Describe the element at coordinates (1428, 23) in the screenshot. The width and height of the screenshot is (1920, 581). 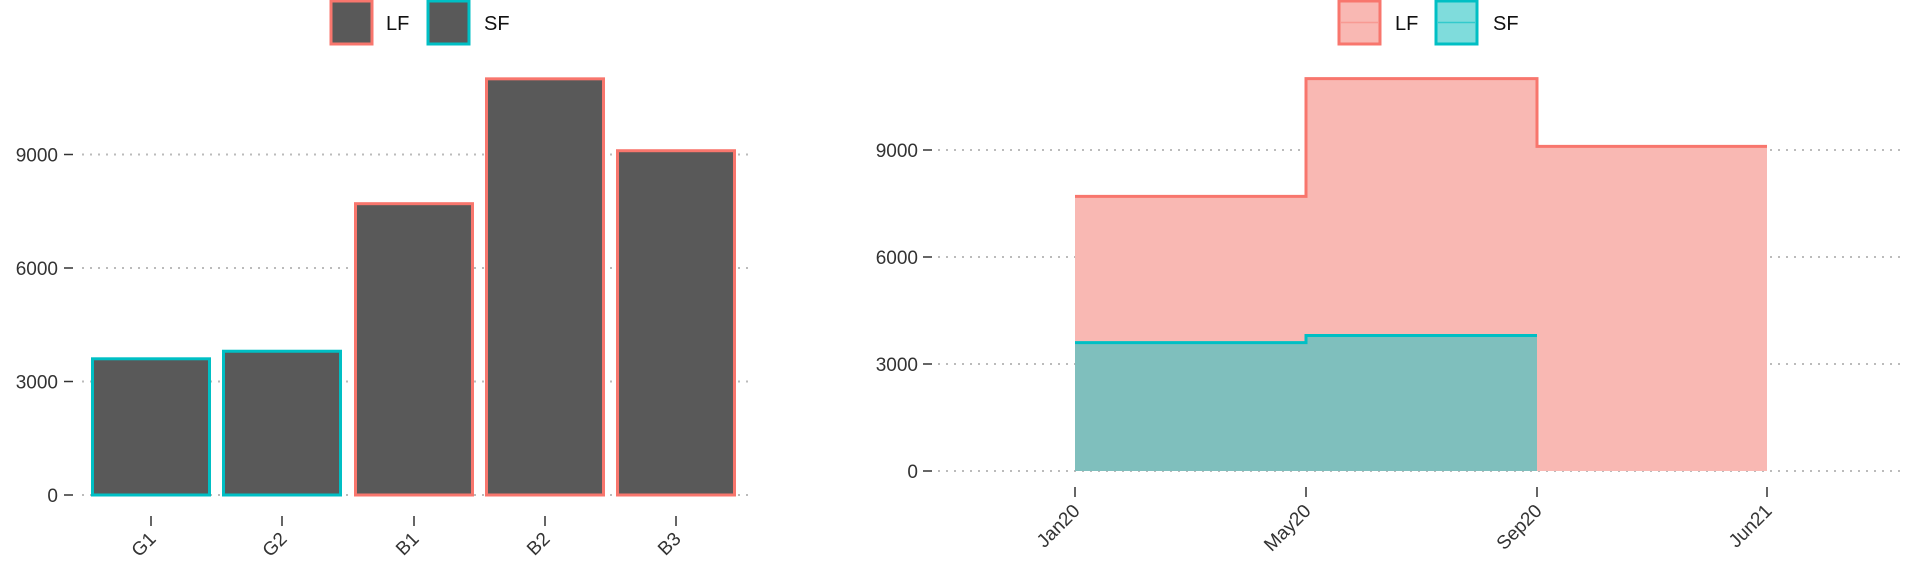
I see `area-chart-legend: LF SF` at that location.